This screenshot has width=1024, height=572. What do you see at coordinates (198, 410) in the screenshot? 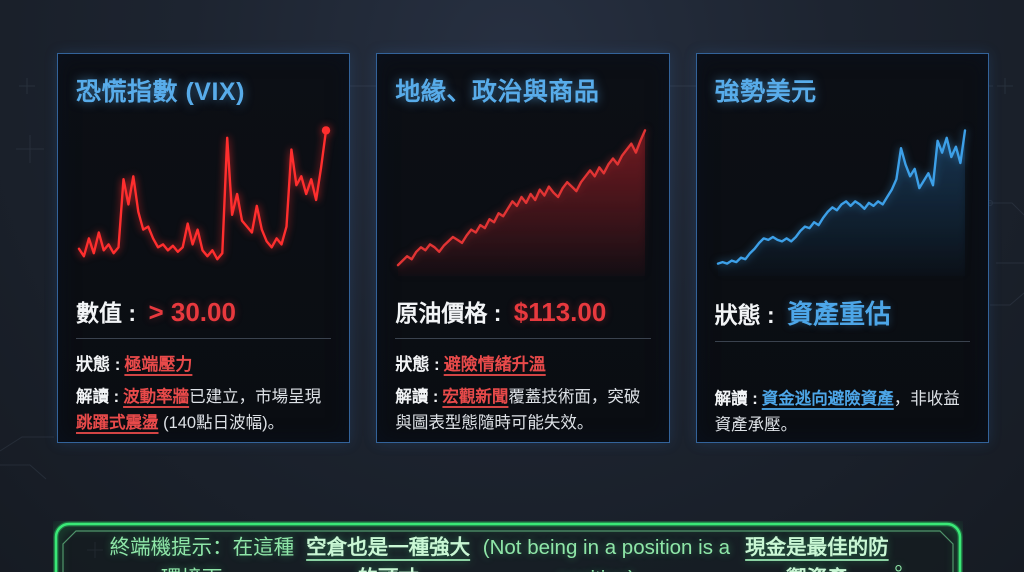
I see `vix-analysis-text: 波動率牆已建立，市場呈現跳躍式震盪 (140點日波幅)。` at bounding box center [198, 410].